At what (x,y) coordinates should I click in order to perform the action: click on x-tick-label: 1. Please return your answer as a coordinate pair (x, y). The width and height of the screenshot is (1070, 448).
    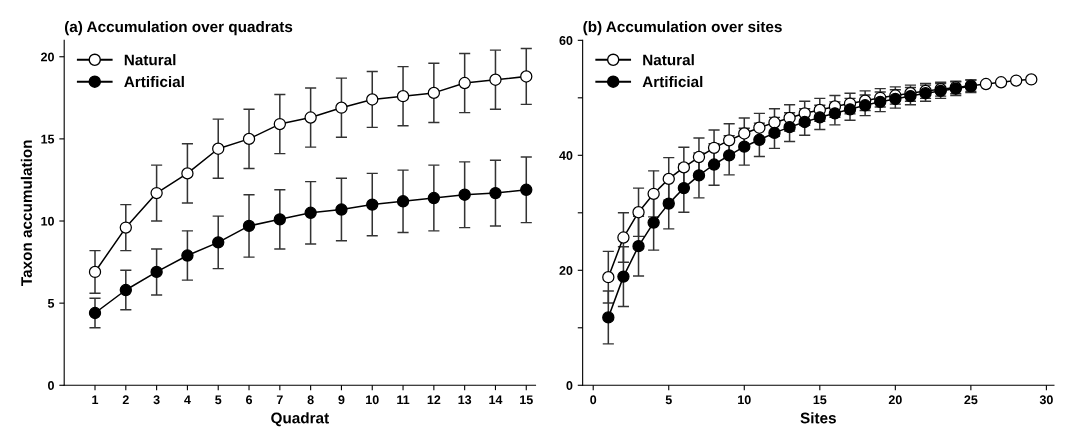
    Looking at the image, I should click on (95, 400).